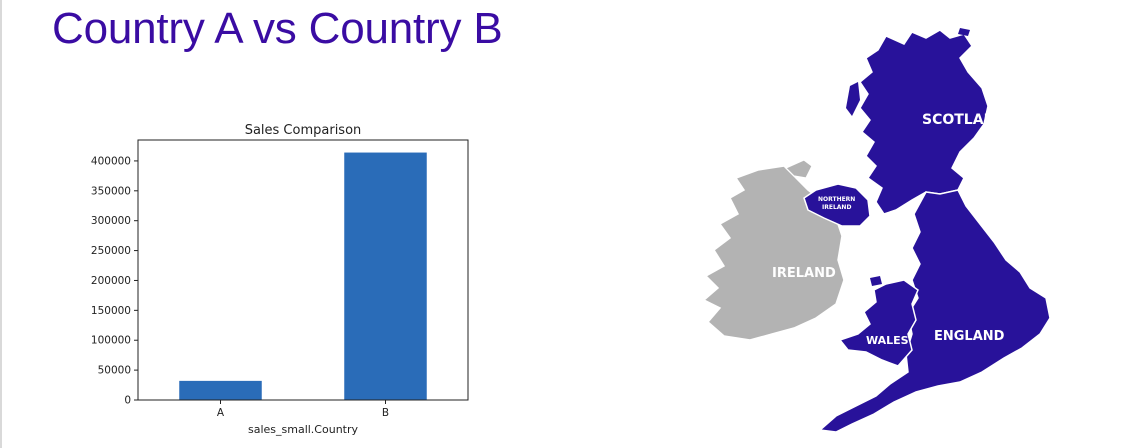  I want to click on x-tick-label-B: B, so click(385, 413).